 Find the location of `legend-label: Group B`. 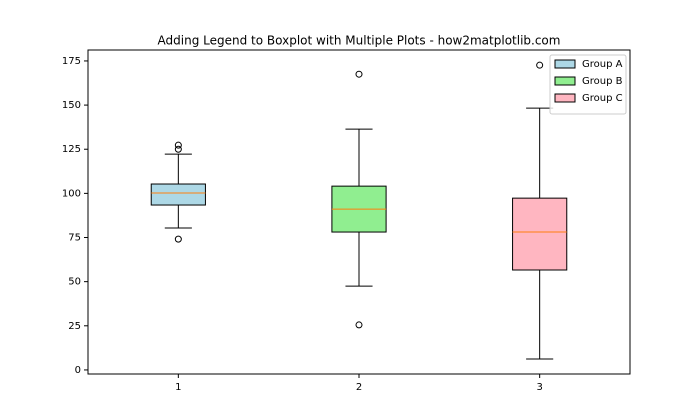

legend-label: Group B is located at coordinates (602, 81).